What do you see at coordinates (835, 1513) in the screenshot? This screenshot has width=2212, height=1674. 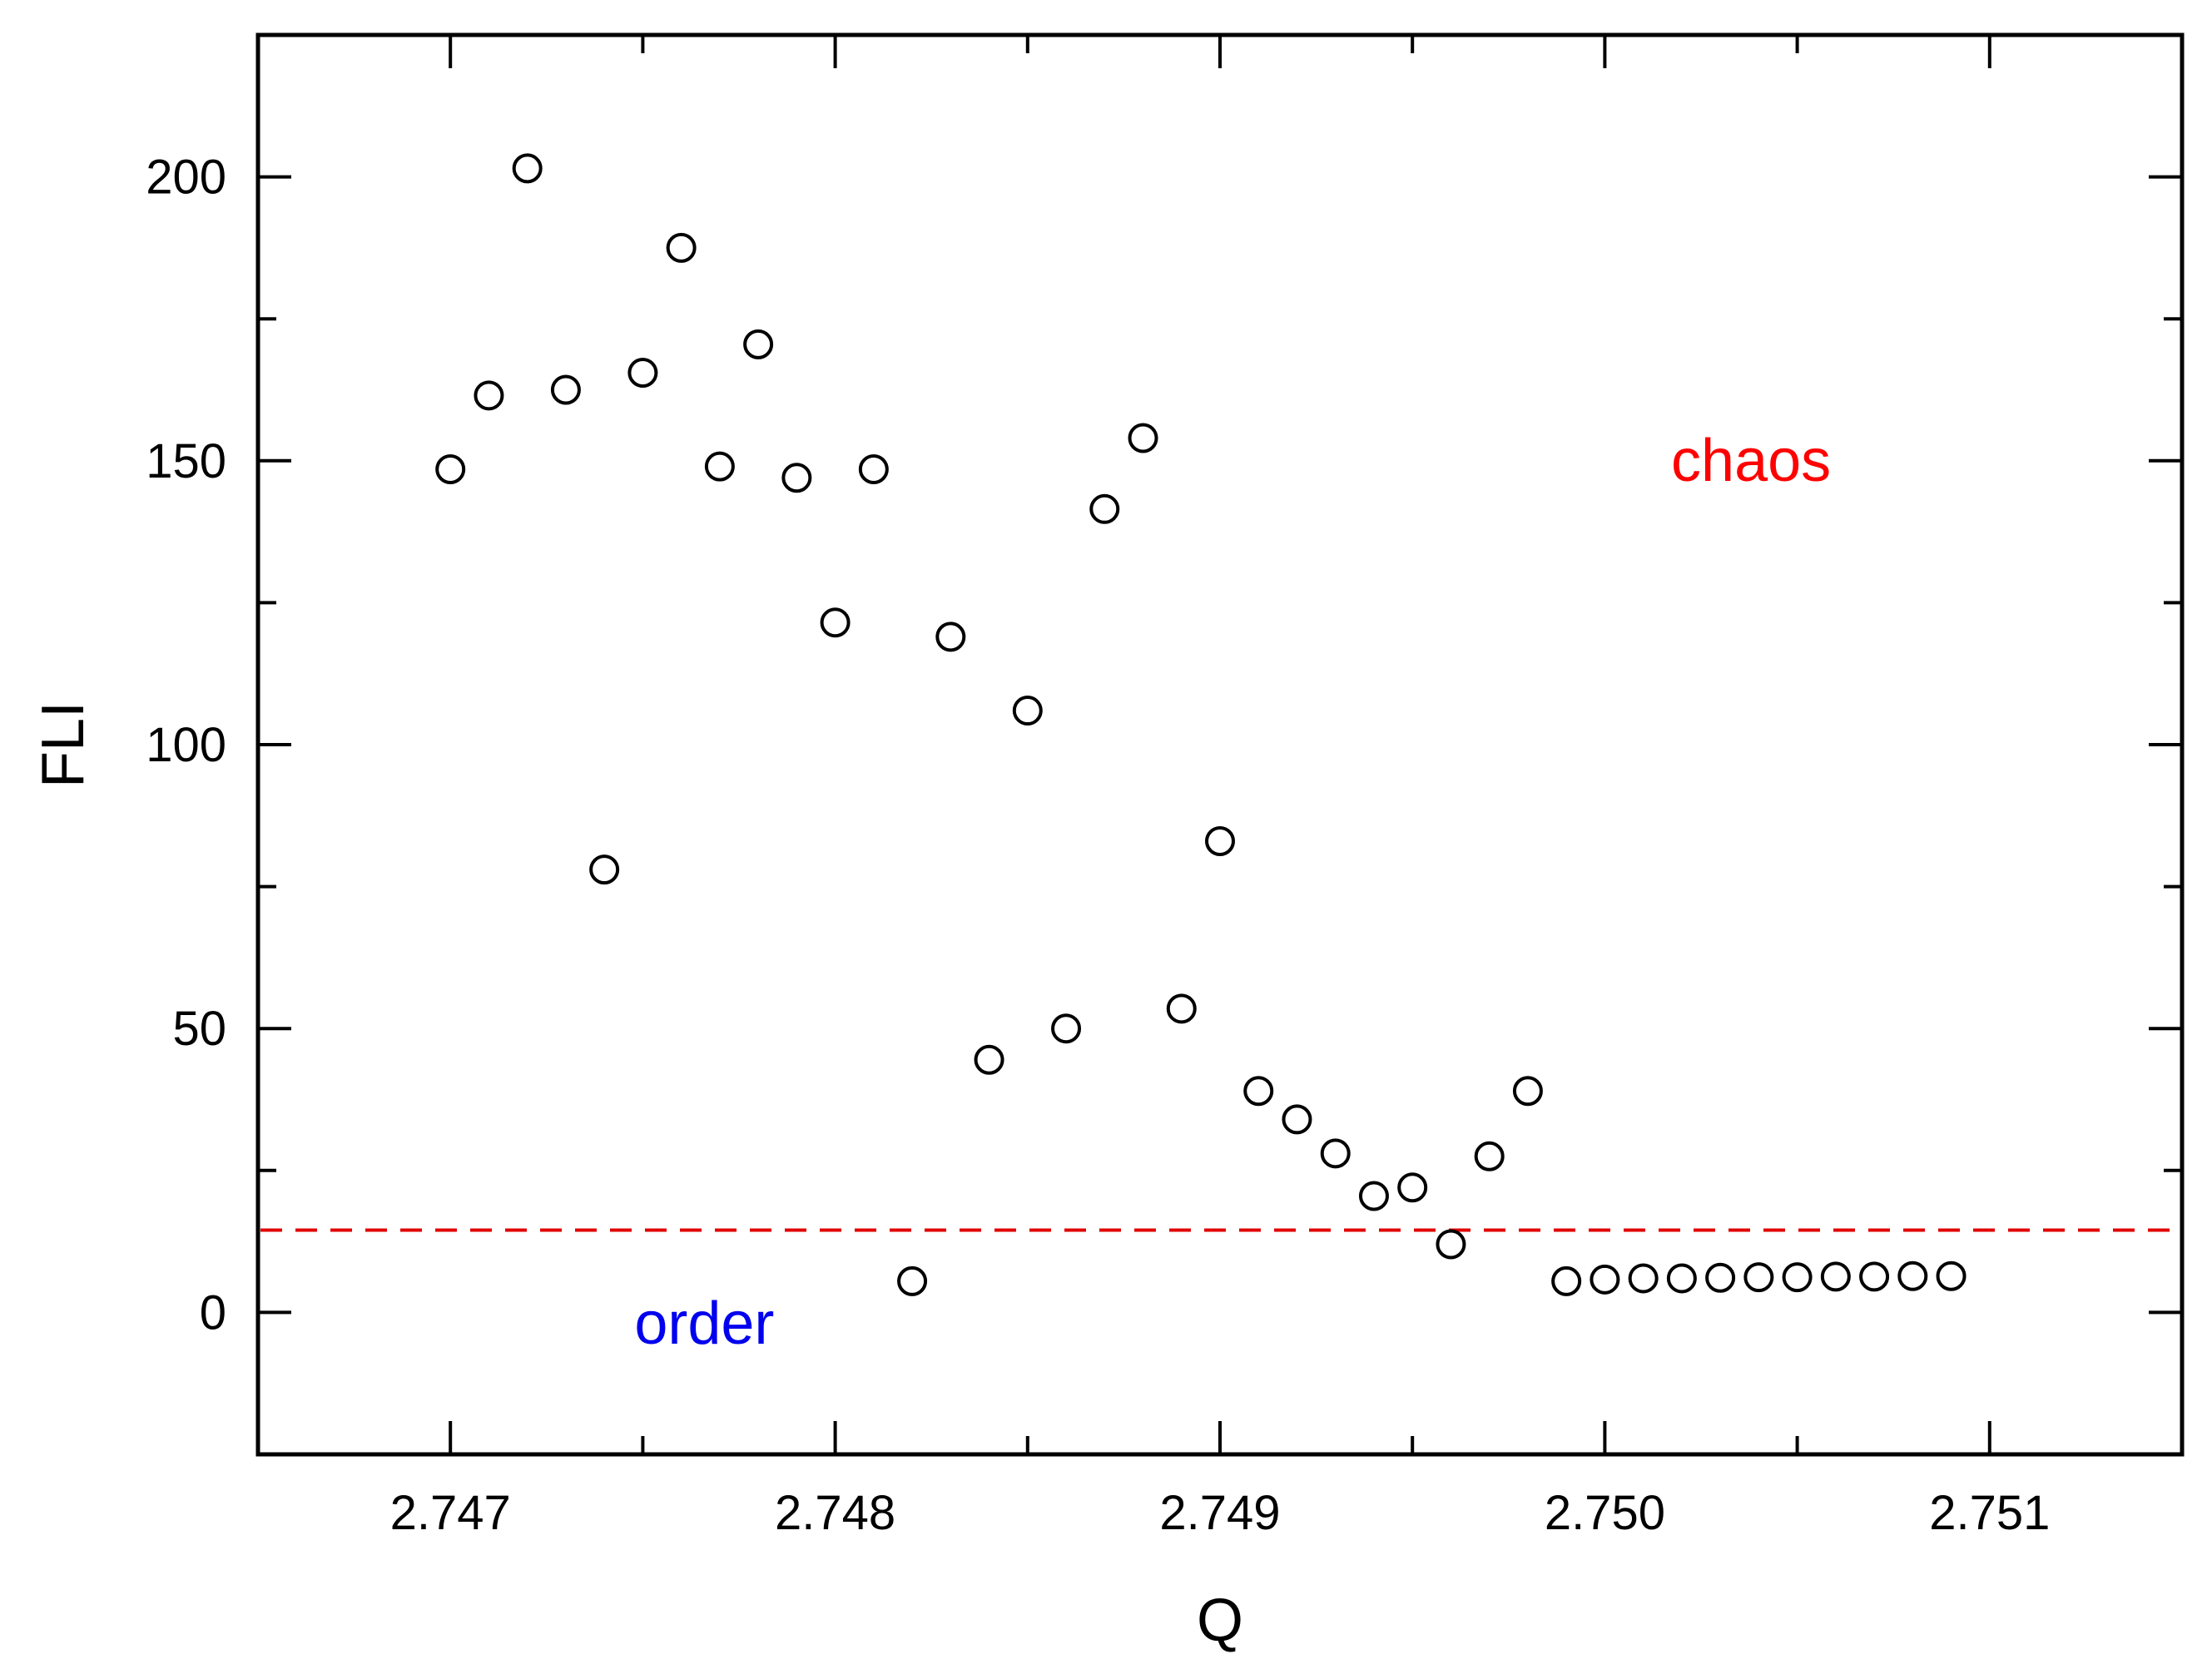 I see `x-tick-label: 2.748` at bounding box center [835, 1513].